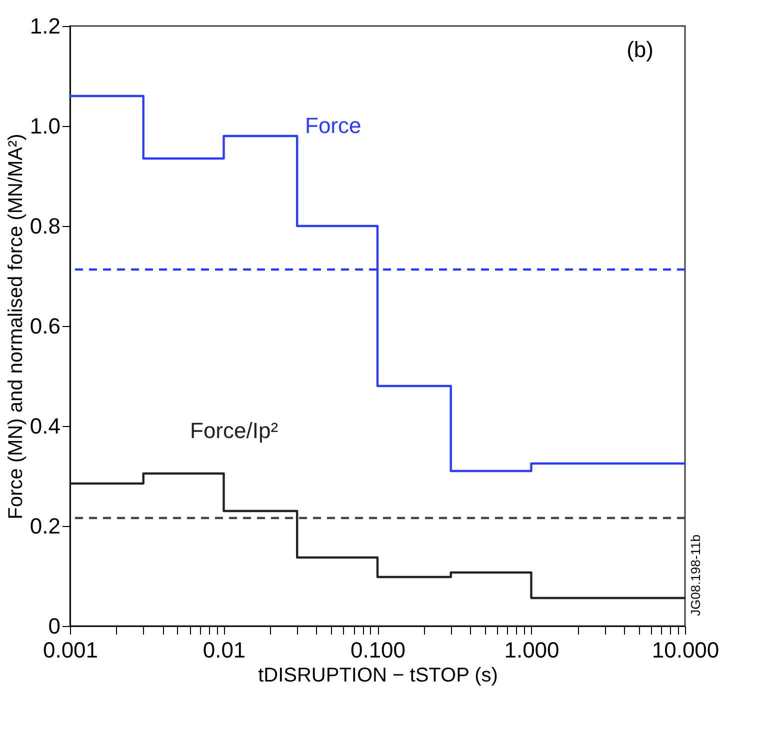 This screenshot has height=731, width=771. What do you see at coordinates (45, 426) in the screenshot?
I see `y-tick-label: 0.4` at bounding box center [45, 426].